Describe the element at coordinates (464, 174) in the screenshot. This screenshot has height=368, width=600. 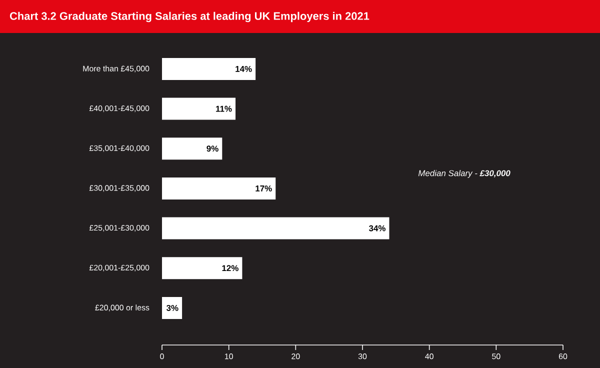
I see `annotation: Median Salary - £30,000` at that location.